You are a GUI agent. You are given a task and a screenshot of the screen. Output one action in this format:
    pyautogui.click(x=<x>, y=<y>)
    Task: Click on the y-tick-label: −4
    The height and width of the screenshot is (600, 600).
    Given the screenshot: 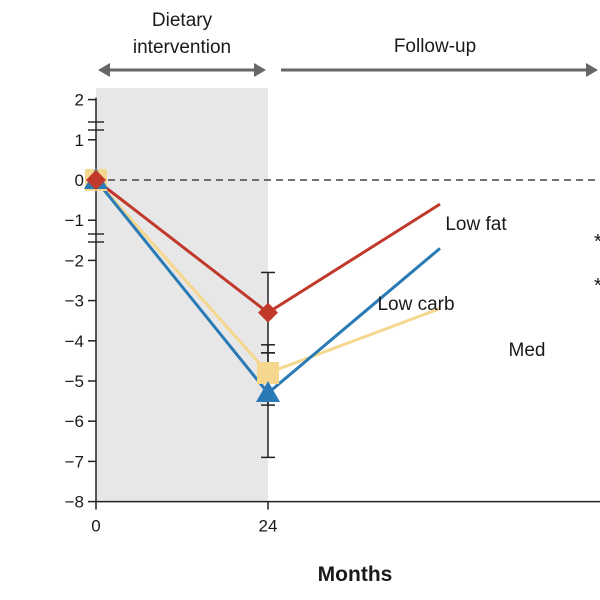 What is the action you would take?
    pyautogui.click(x=74, y=341)
    